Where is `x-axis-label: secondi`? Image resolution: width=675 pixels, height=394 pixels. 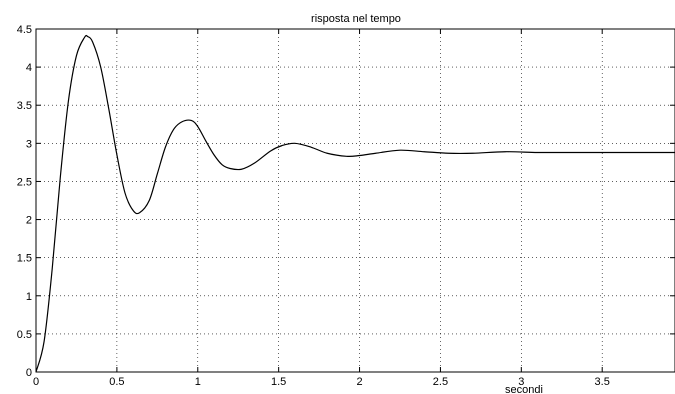
x-axis-label: secondi is located at coordinates (524, 389).